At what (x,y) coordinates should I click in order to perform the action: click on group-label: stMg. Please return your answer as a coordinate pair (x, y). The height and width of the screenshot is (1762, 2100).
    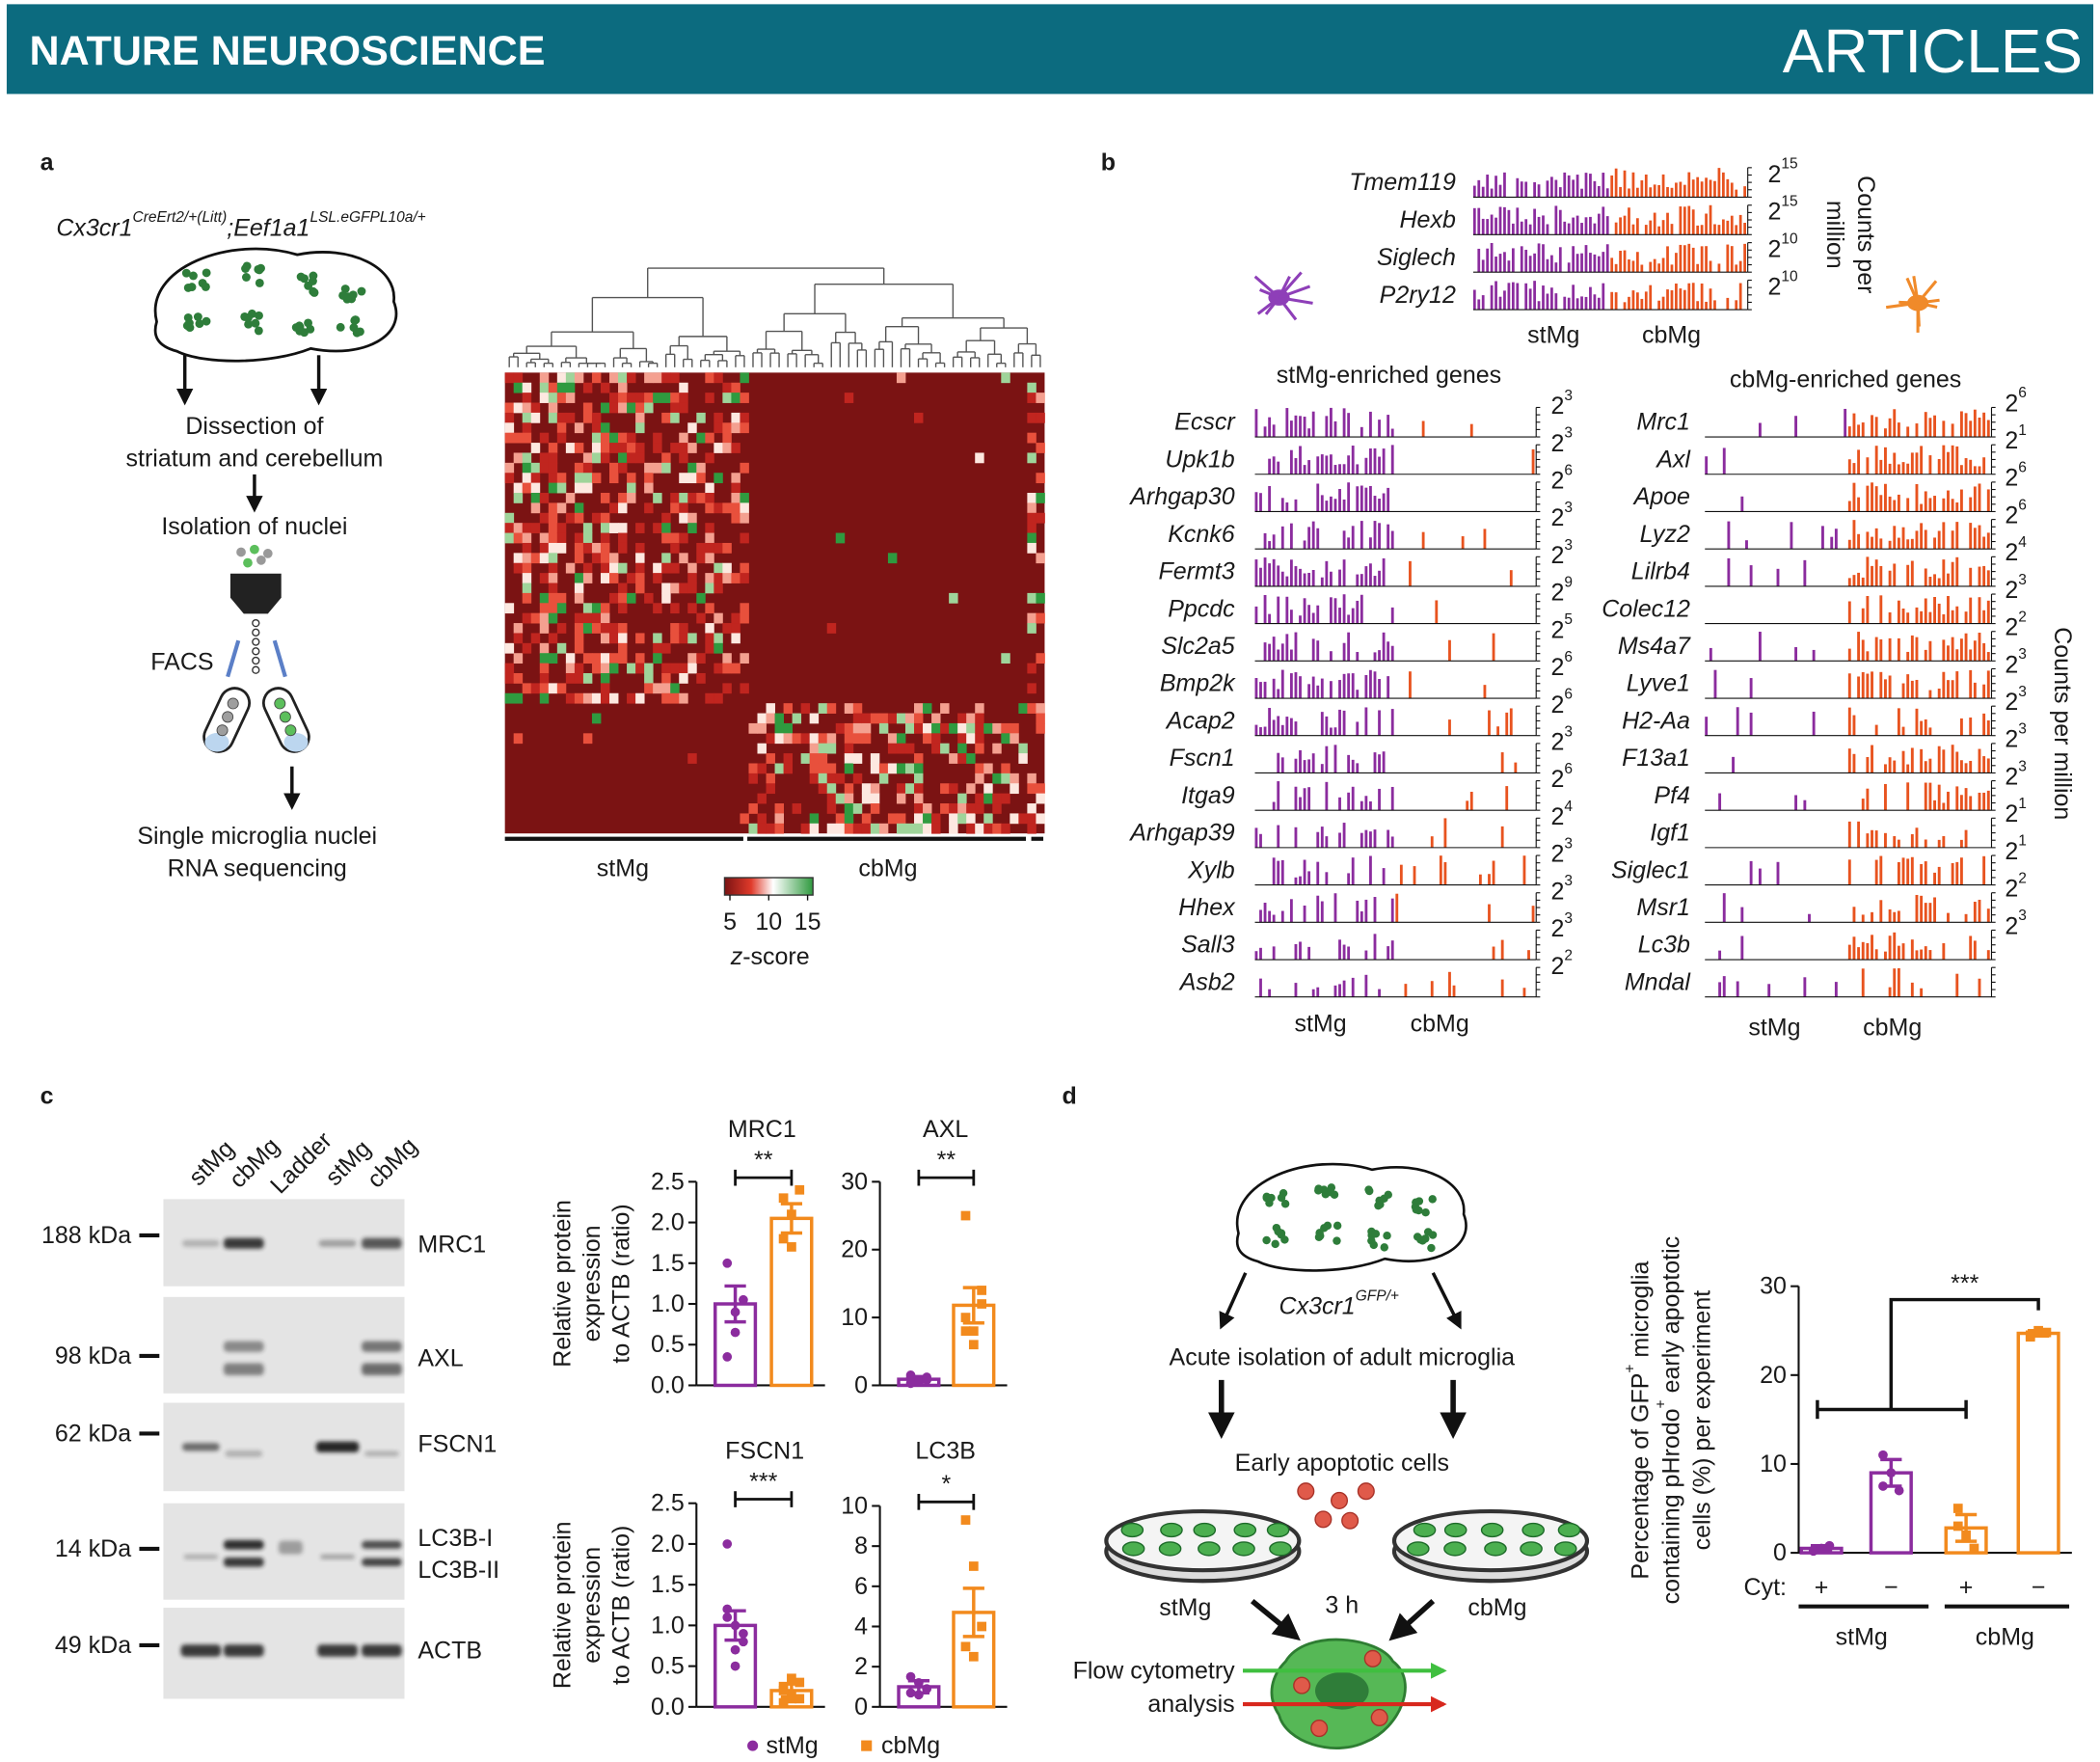
    Looking at the image, I should click on (1774, 1028).